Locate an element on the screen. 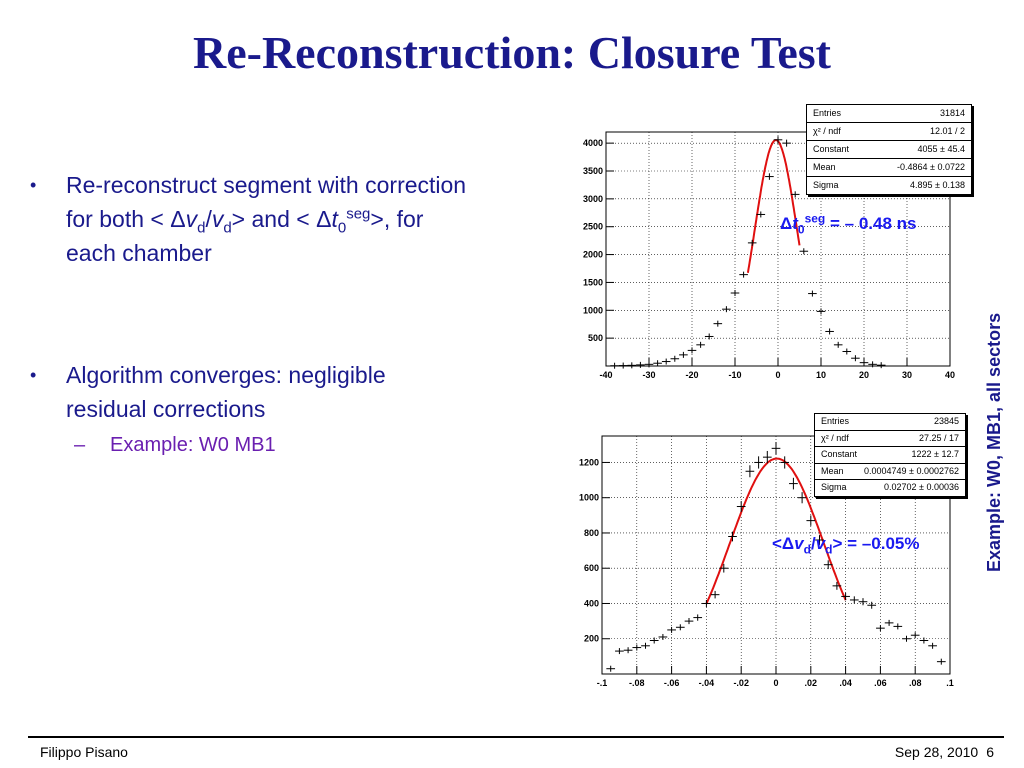 This screenshot has height=768, width=1024. gaussian-fit-curve is located at coordinates (776, 531).